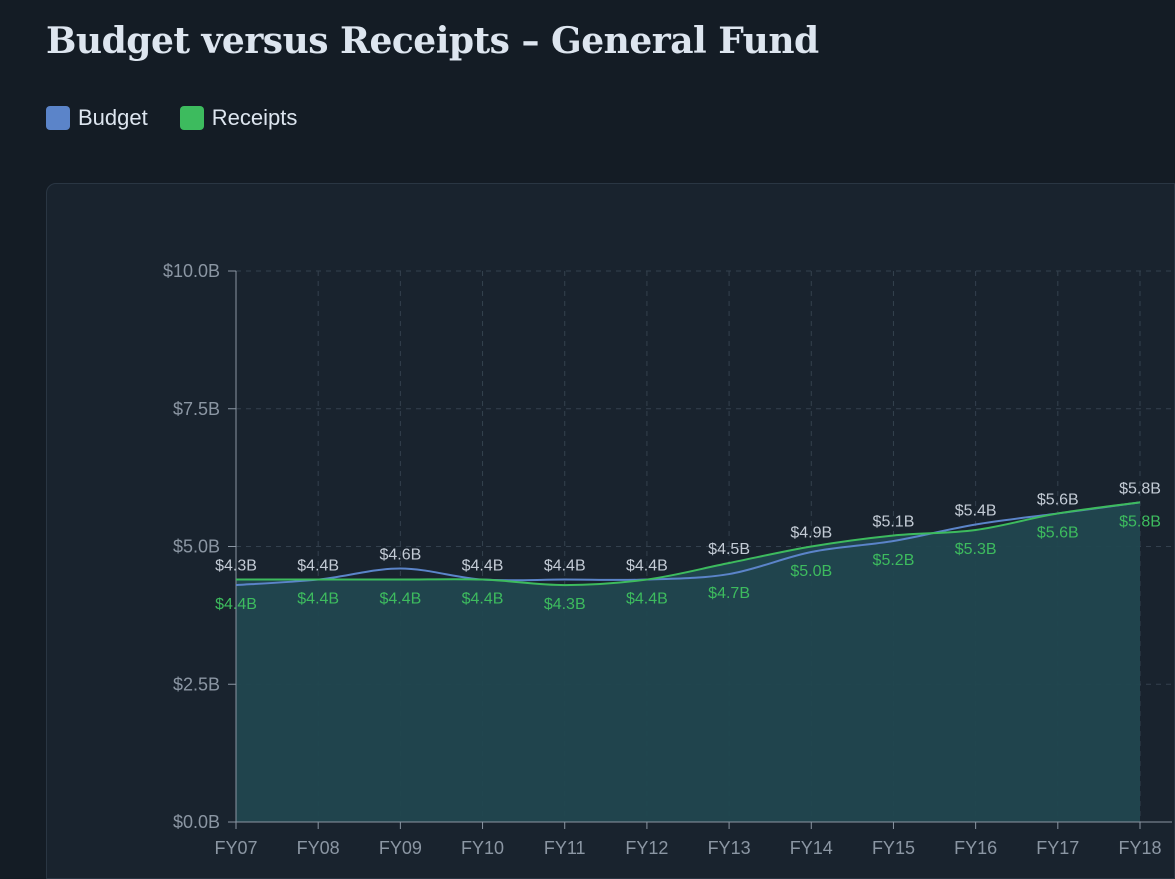  What do you see at coordinates (1140, 488) in the screenshot?
I see `data-label-budget: $5.8B` at bounding box center [1140, 488].